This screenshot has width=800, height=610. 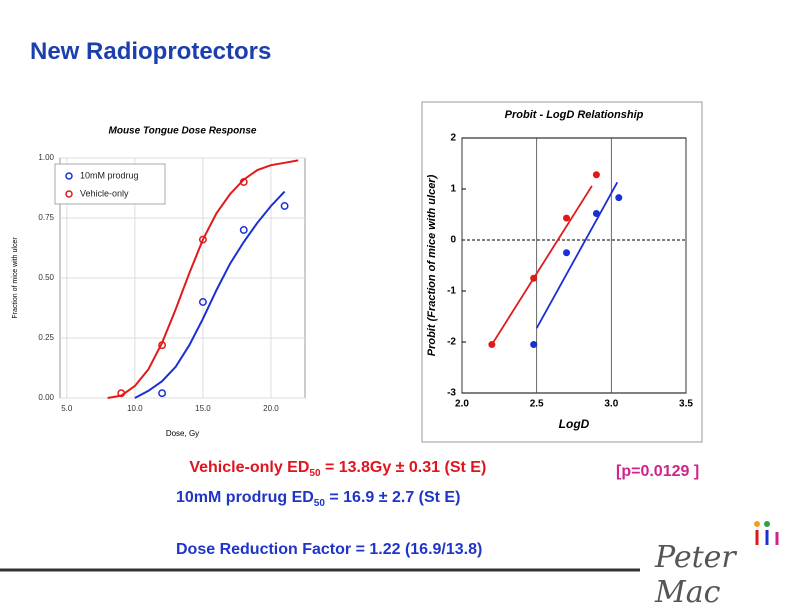 I want to click on y-tick-label: 1, so click(x=453, y=189).